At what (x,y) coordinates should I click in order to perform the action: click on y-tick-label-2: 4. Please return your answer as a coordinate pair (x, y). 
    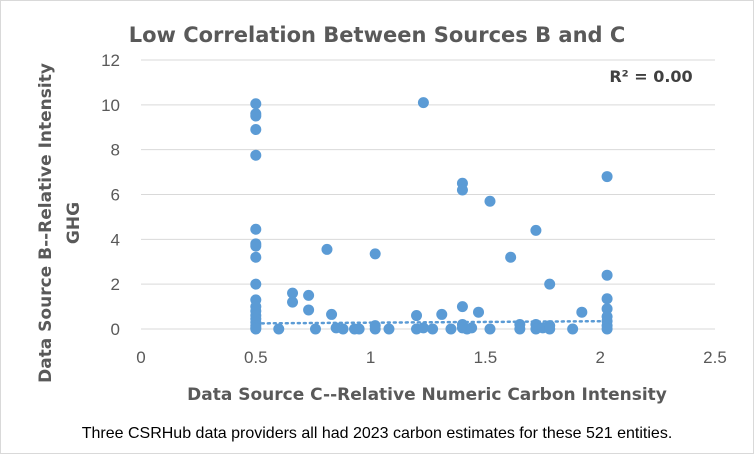
    Looking at the image, I should click on (115, 239).